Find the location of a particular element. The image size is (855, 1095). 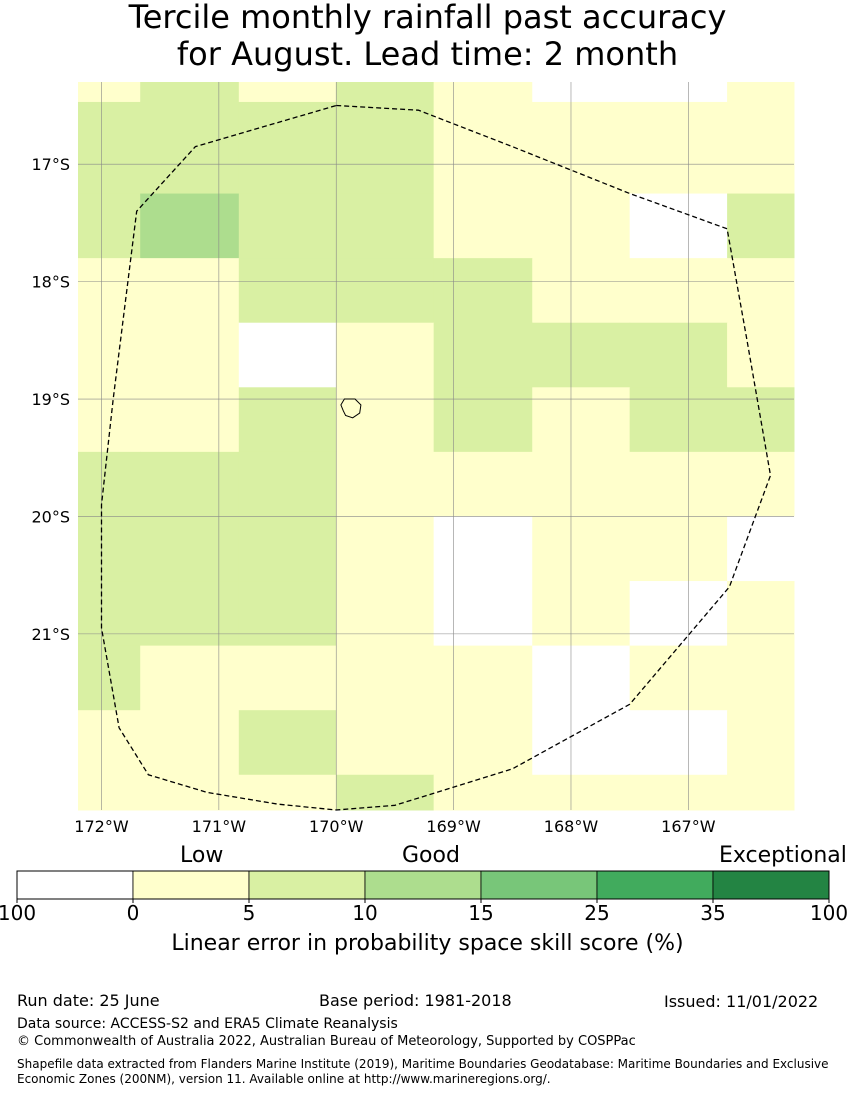

niue-coastline is located at coordinates (351, 408).